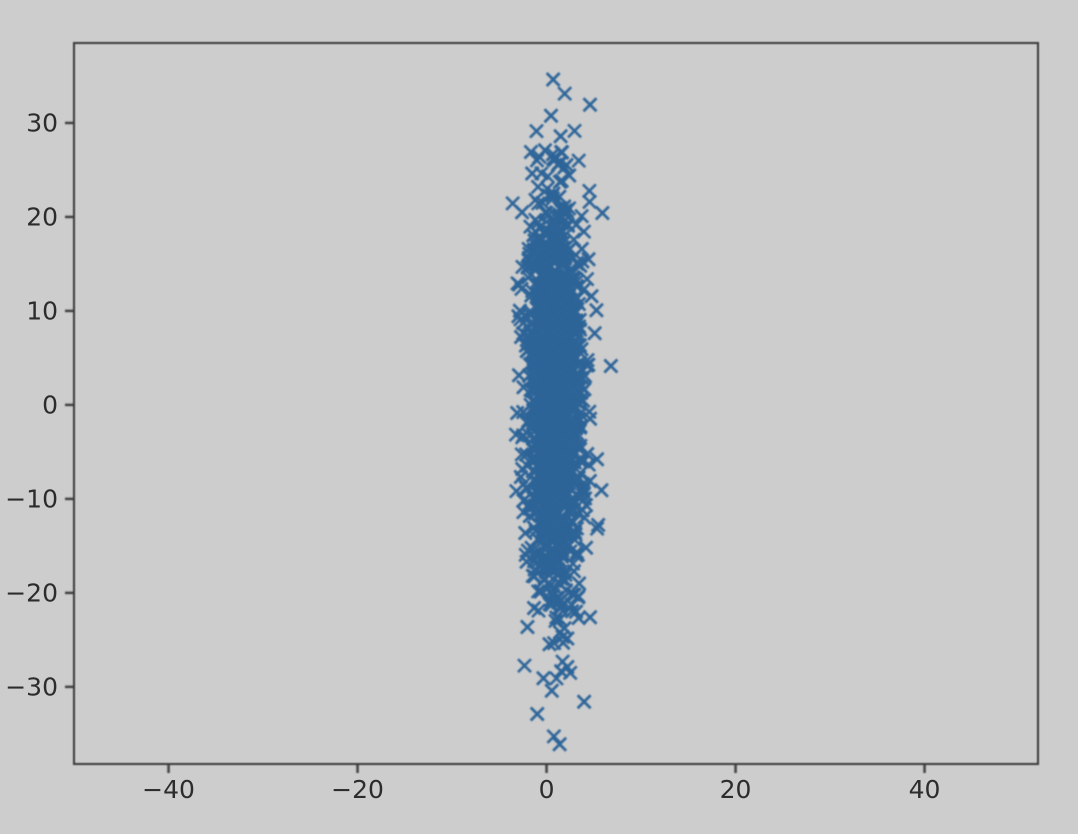  I want to click on x-tick-label: −20, so click(357, 789).